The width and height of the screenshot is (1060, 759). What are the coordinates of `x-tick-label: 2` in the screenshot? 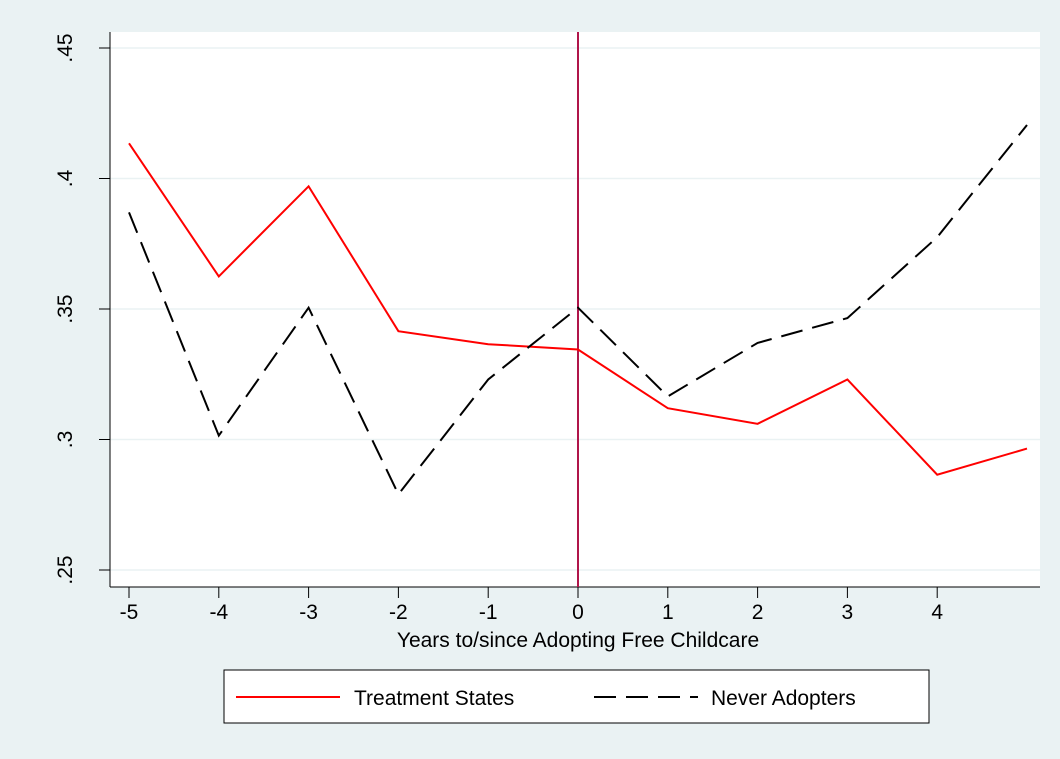 It's located at (758, 612).